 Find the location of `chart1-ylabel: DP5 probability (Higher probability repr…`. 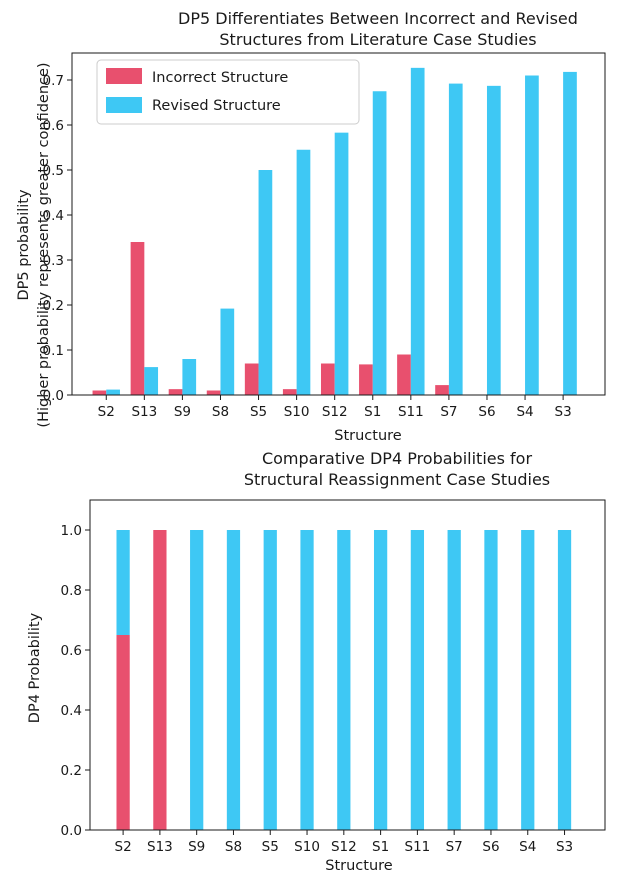

chart1-ylabel: DP5 probability (Higher probability repr… is located at coordinates (34, 244).